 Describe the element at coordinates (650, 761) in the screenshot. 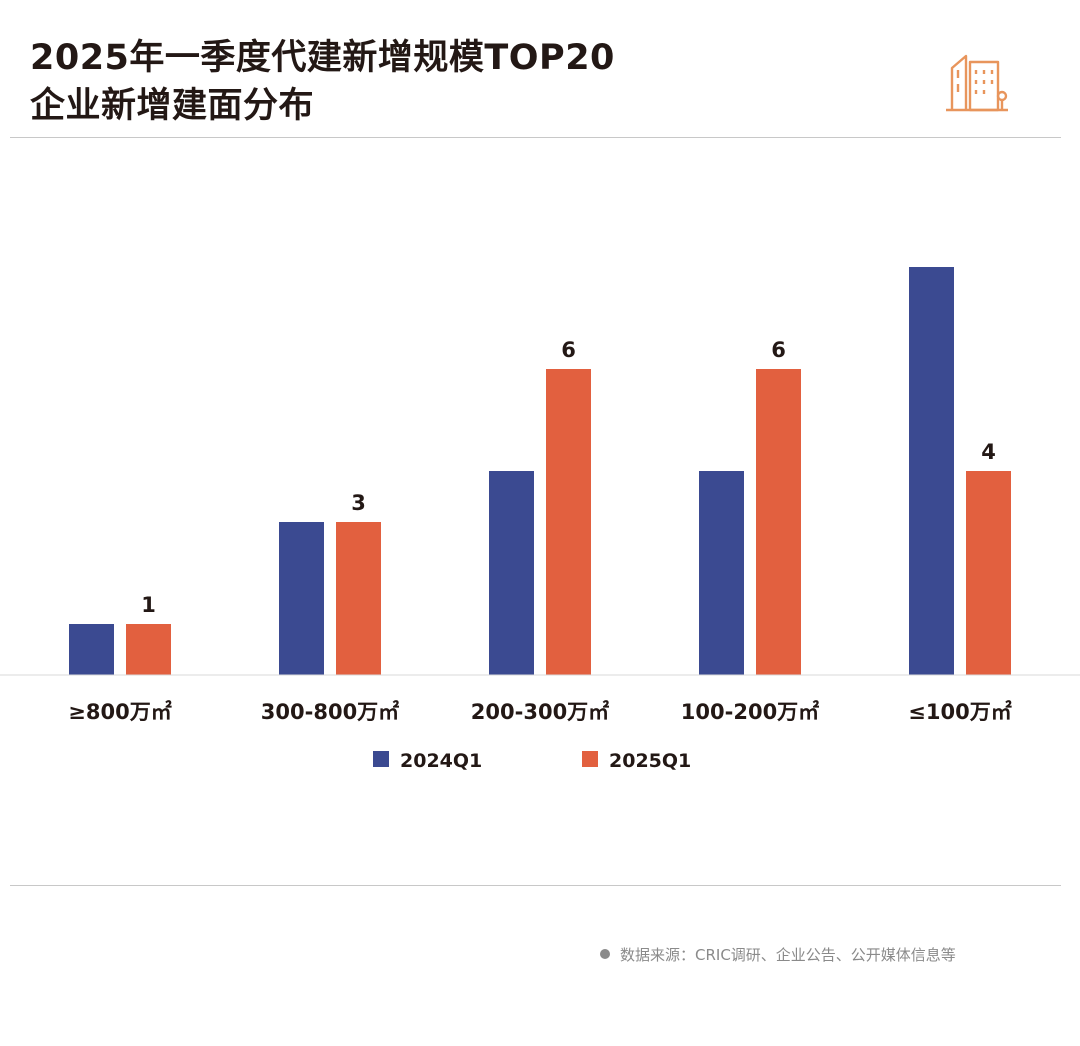

I see `legend-label-2025q1: 2025Q1` at that location.